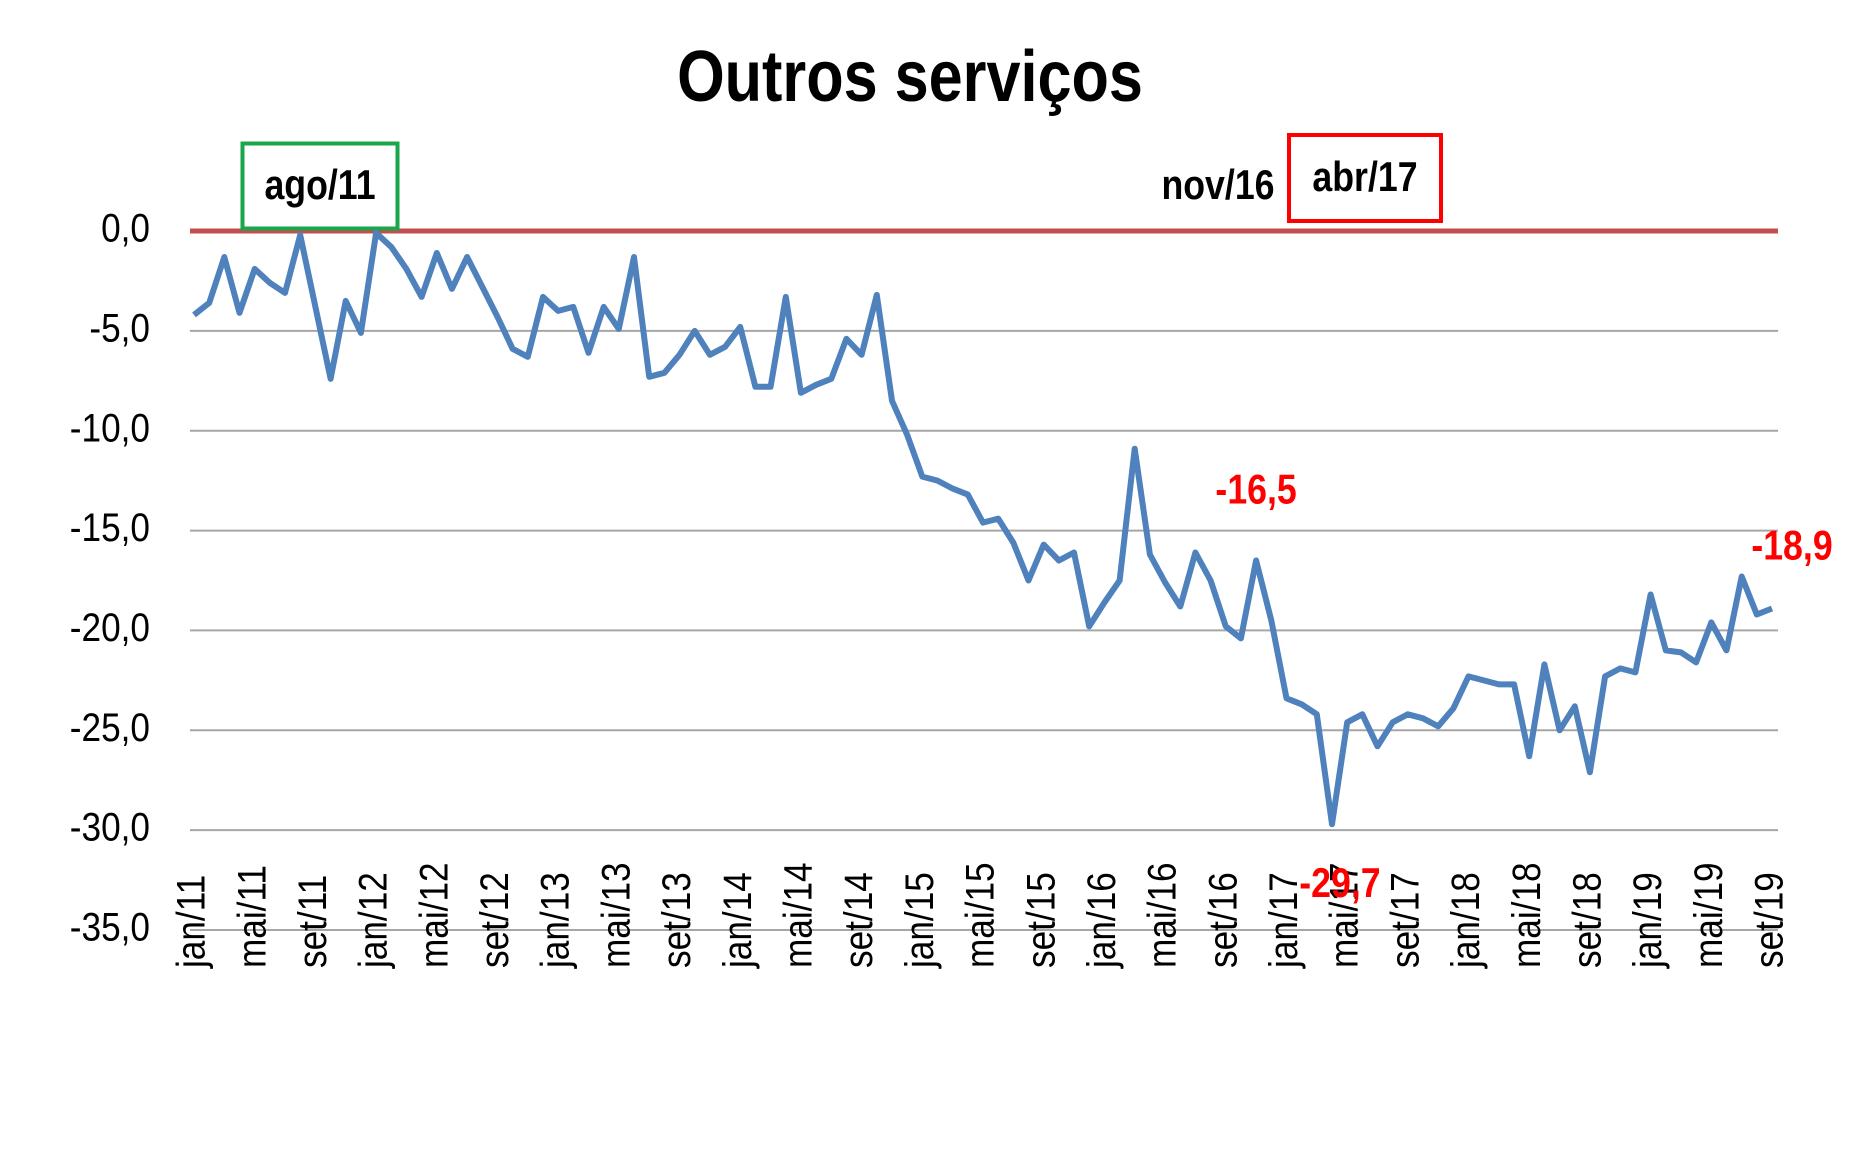 The image size is (1868, 1162). Describe the element at coordinates (110, 926) in the screenshot. I see `y-tick-label: -35,0` at that location.